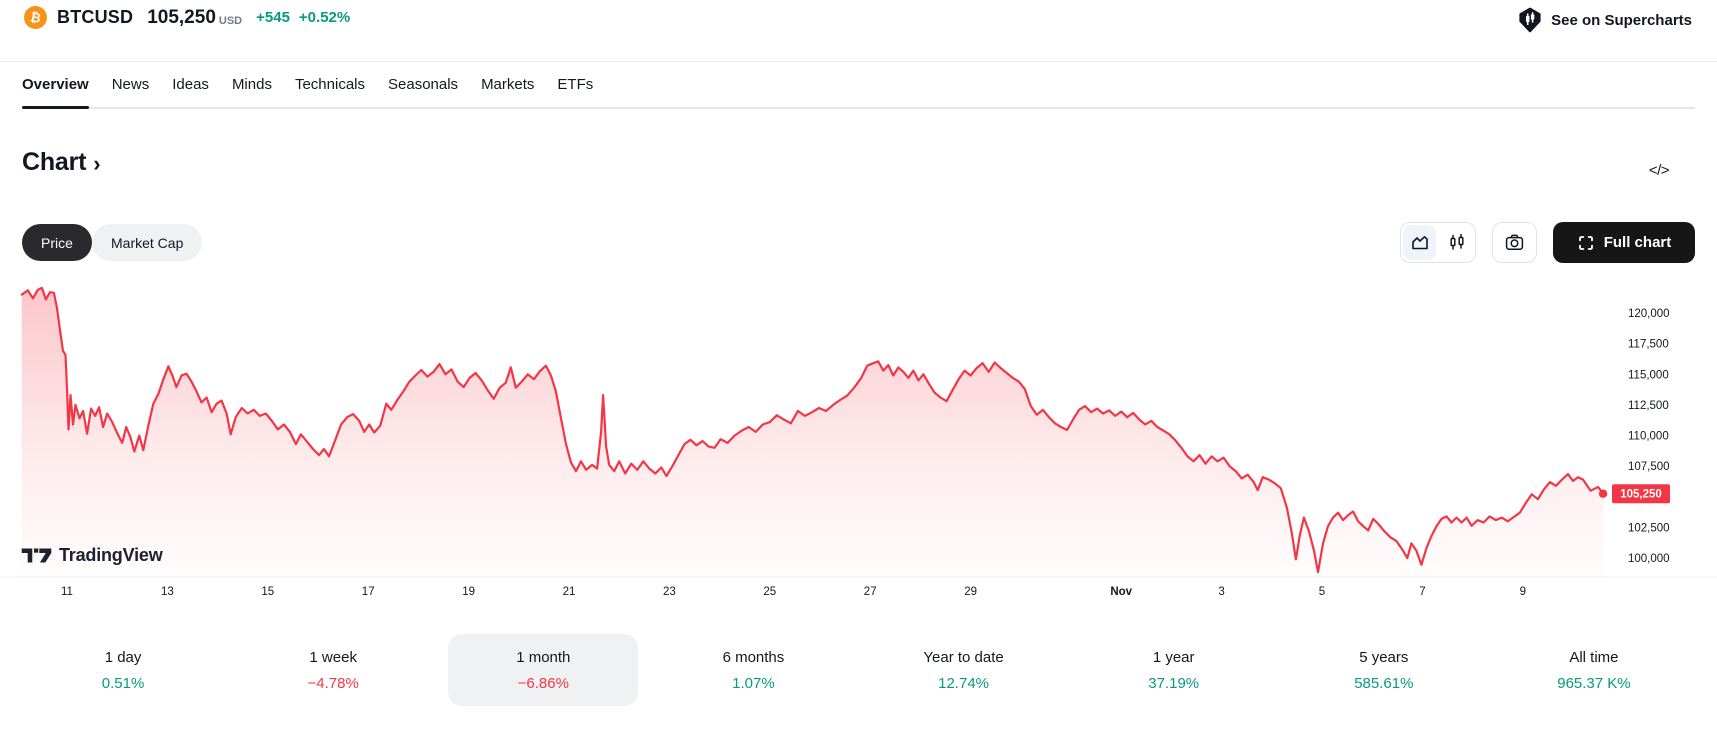  Describe the element at coordinates (543, 670) in the screenshot. I see `period-stat-1-month: 1 month −6.86%` at that location.